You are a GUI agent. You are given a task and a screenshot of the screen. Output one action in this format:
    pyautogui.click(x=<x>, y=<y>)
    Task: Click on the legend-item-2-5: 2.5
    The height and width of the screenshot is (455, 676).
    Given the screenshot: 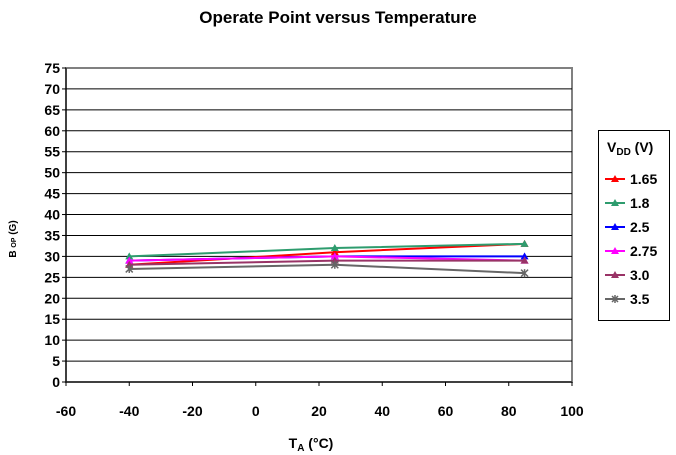 What is the action you would take?
    pyautogui.click(x=637, y=227)
    